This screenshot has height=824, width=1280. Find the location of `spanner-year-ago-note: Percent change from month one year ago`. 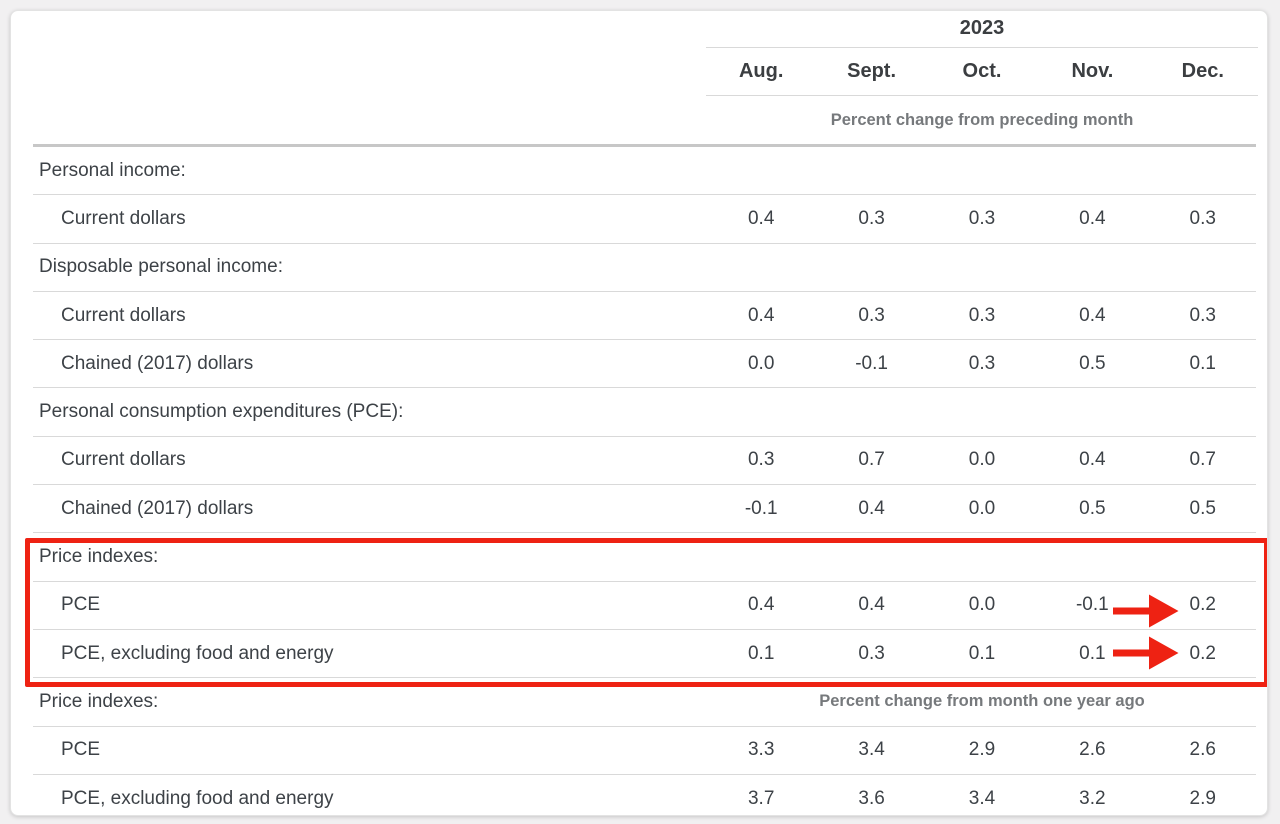

spanner-year-ago-note: Percent change from month one year ago is located at coordinates (982, 701).